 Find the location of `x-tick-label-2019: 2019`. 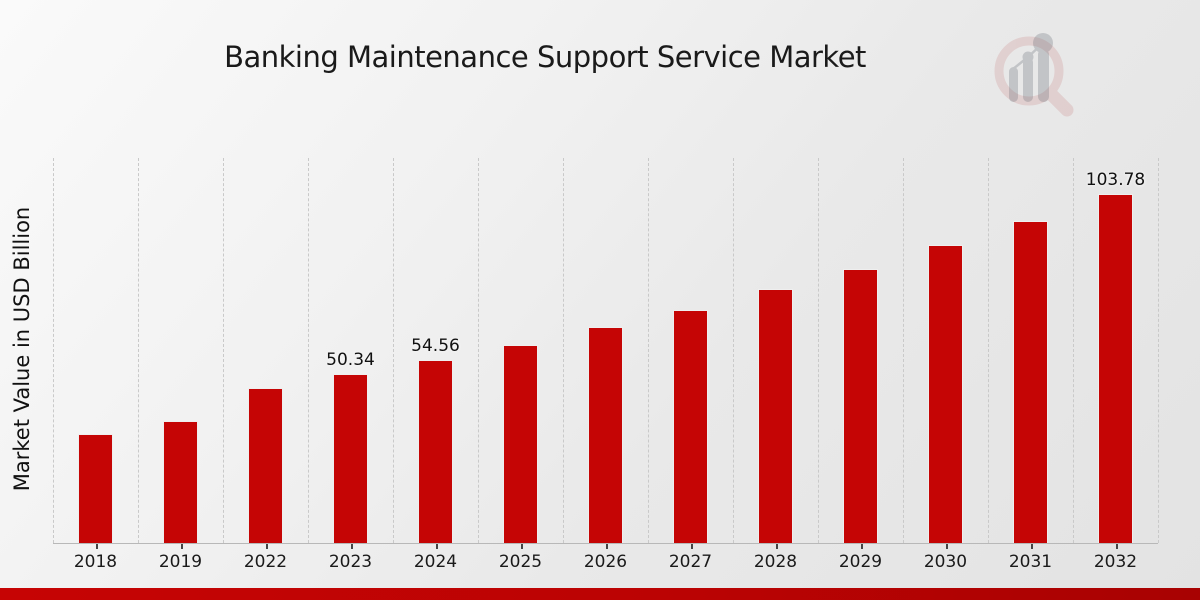

x-tick-label-2019: 2019 is located at coordinates (180, 562).